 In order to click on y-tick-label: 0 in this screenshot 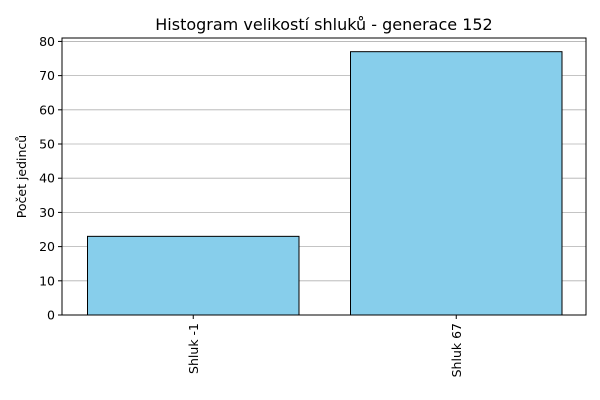, I will do `click(51, 315)`.